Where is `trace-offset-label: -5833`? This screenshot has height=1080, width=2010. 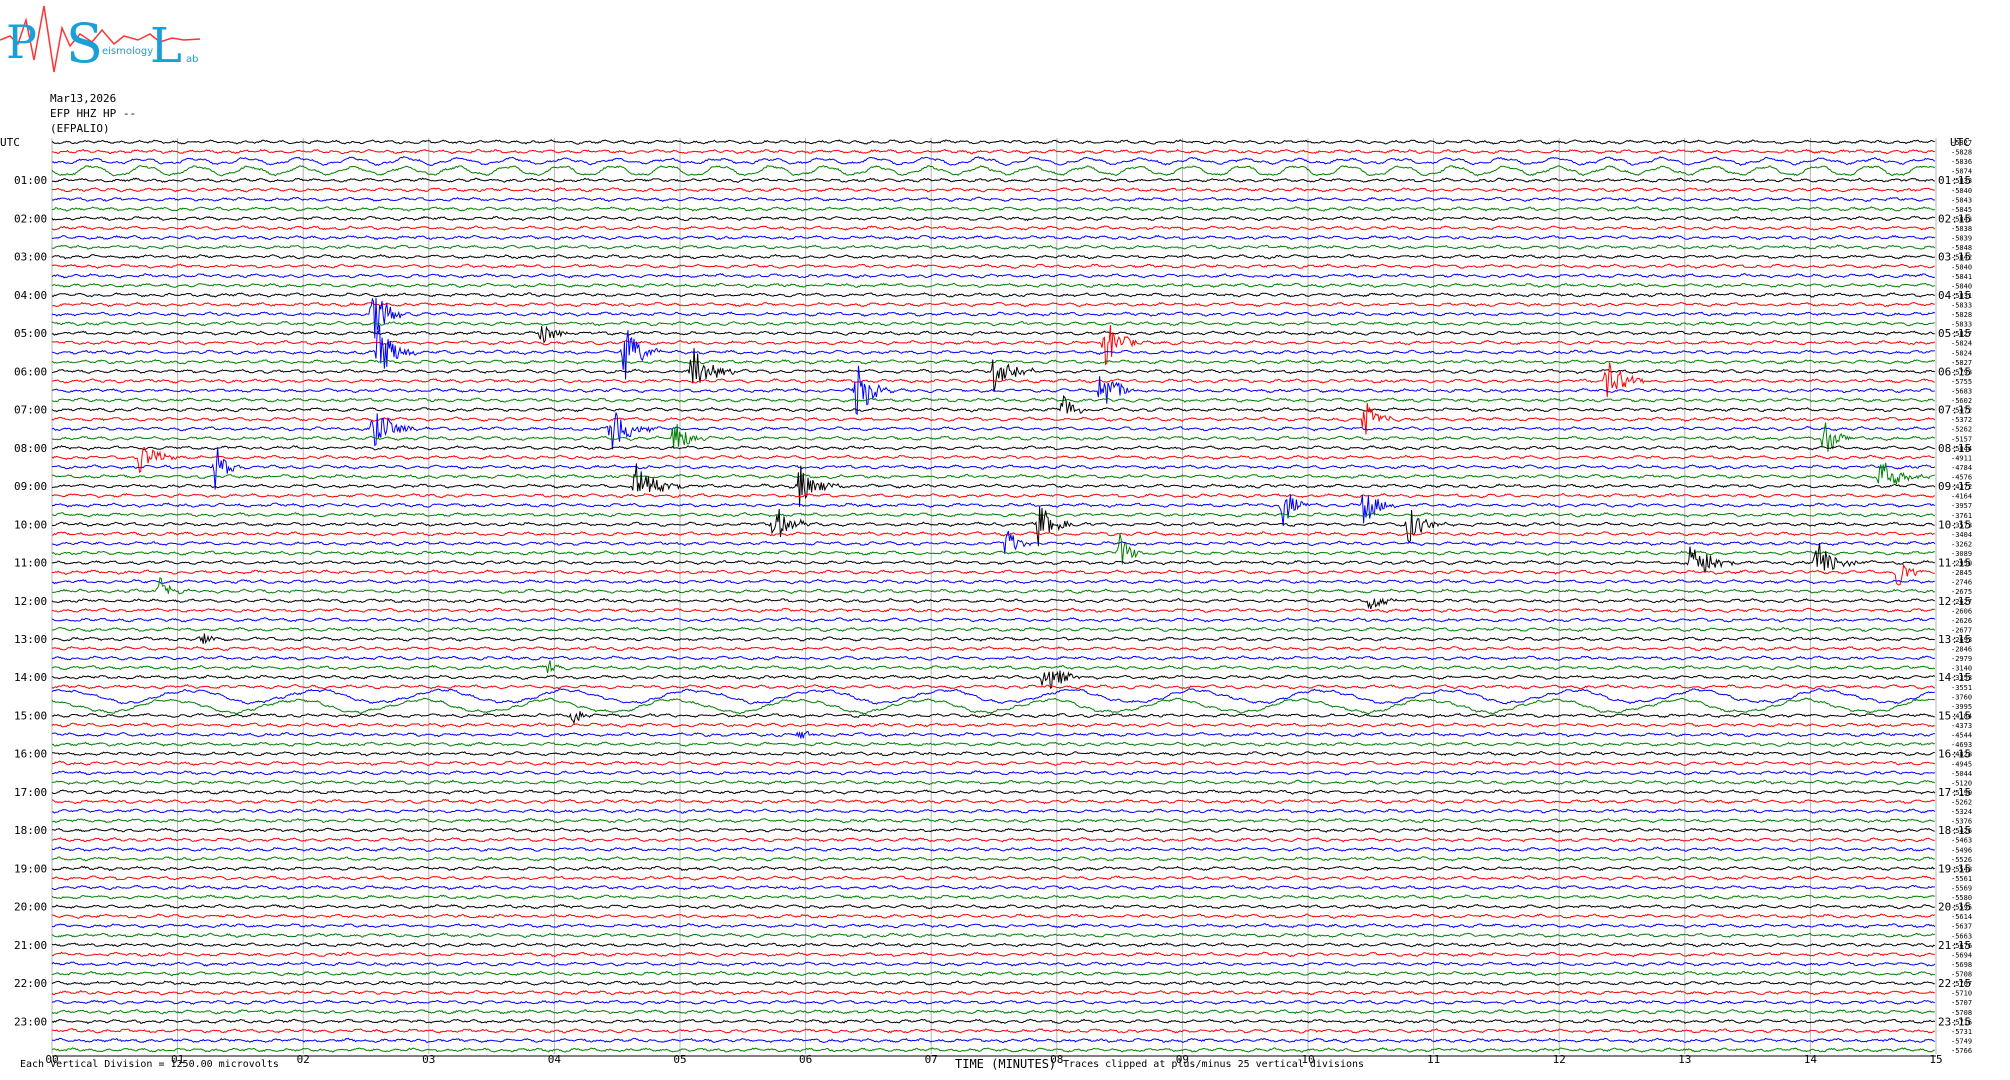 trace-offset-label: -5833 is located at coordinates (1961, 181).